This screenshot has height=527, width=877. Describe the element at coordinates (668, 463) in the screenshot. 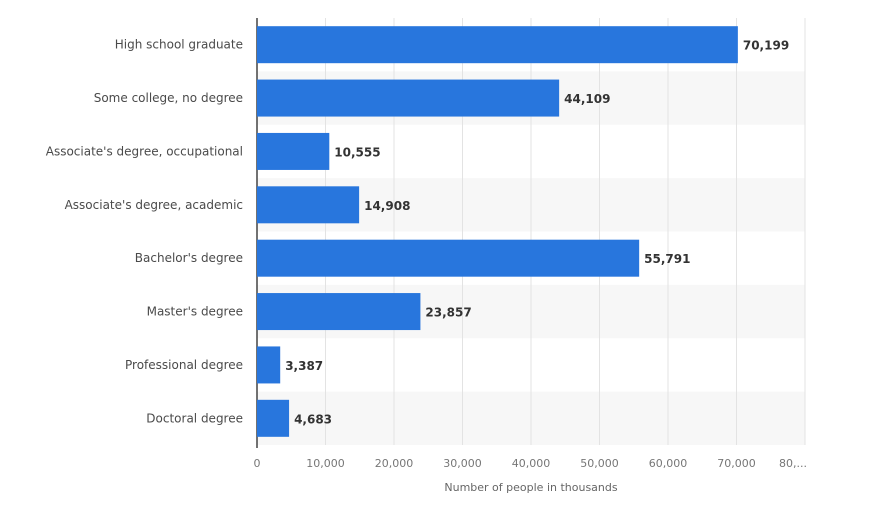

I see `x-tick-label: 60,000` at that location.